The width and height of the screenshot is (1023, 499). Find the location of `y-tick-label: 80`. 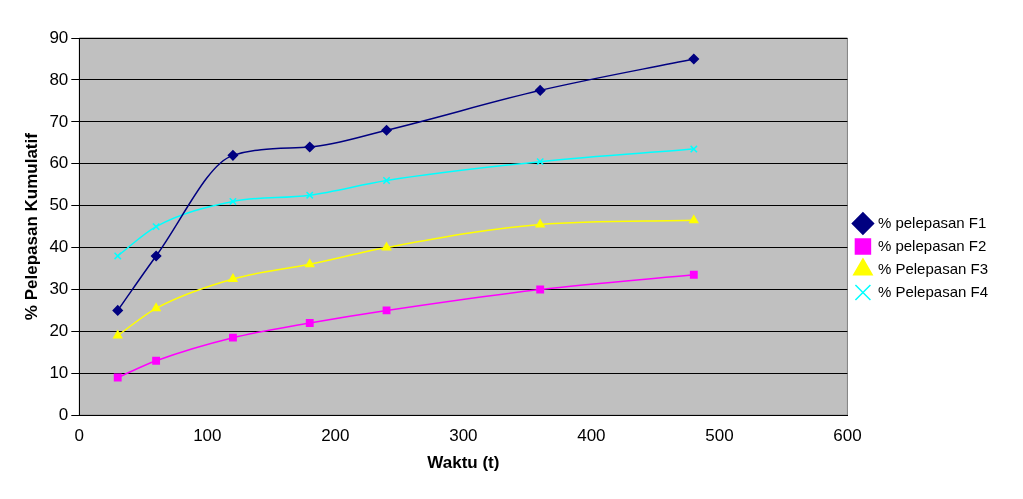

y-tick-label: 80 is located at coordinates (59, 79).